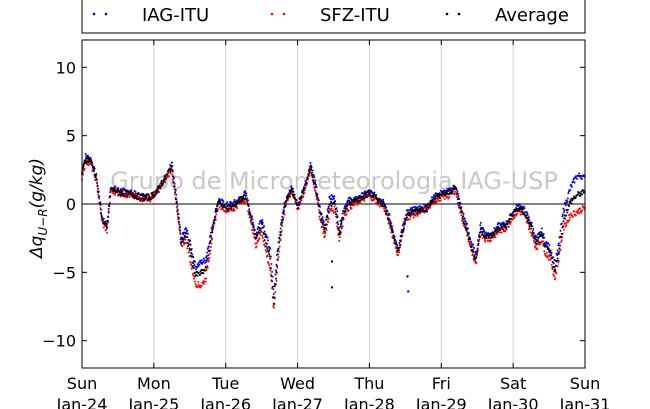 Image resolution: width=650 pixels, height=409 pixels. I want to click on x-tick-date-label: Jan-26, so click(225, 402).